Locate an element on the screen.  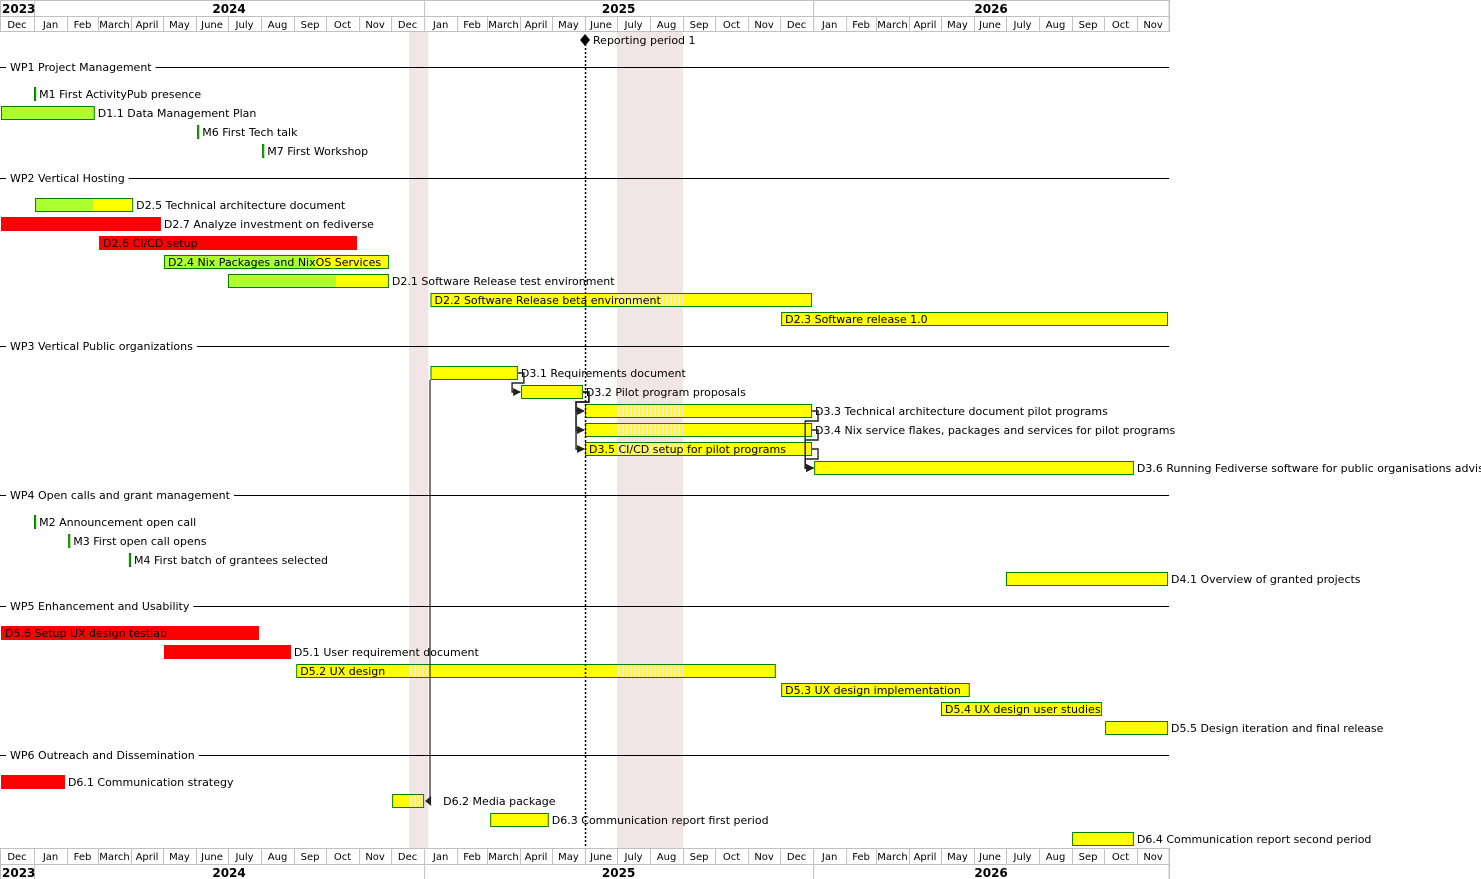
task-label: M4 First batch of grantees selected is located at coordinates (231, 560).